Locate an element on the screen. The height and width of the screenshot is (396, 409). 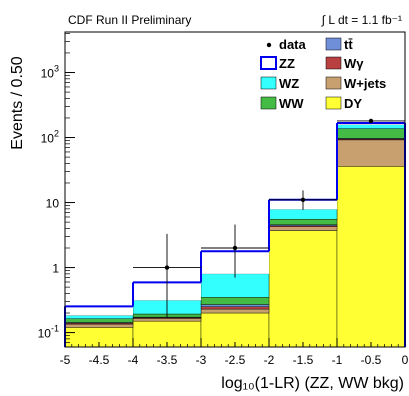
y-tick-label: 10⁻¹ is located at coordinates (48, 332).